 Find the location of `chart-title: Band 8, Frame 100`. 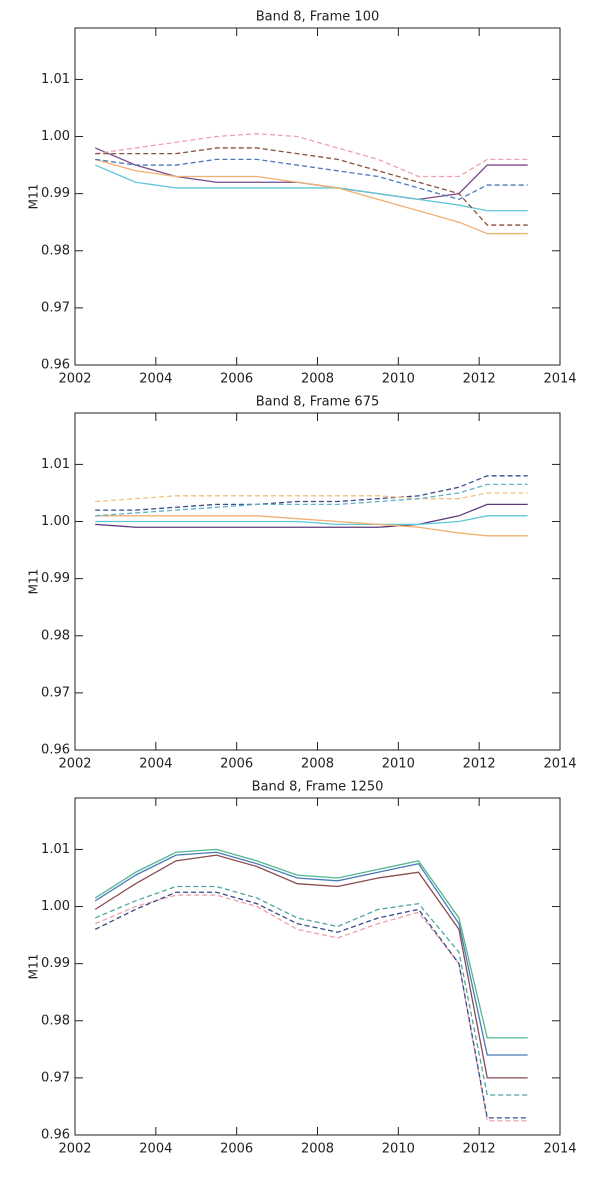

chart-title: Band 8, Frame 100 is located at coordinates (318, 17).